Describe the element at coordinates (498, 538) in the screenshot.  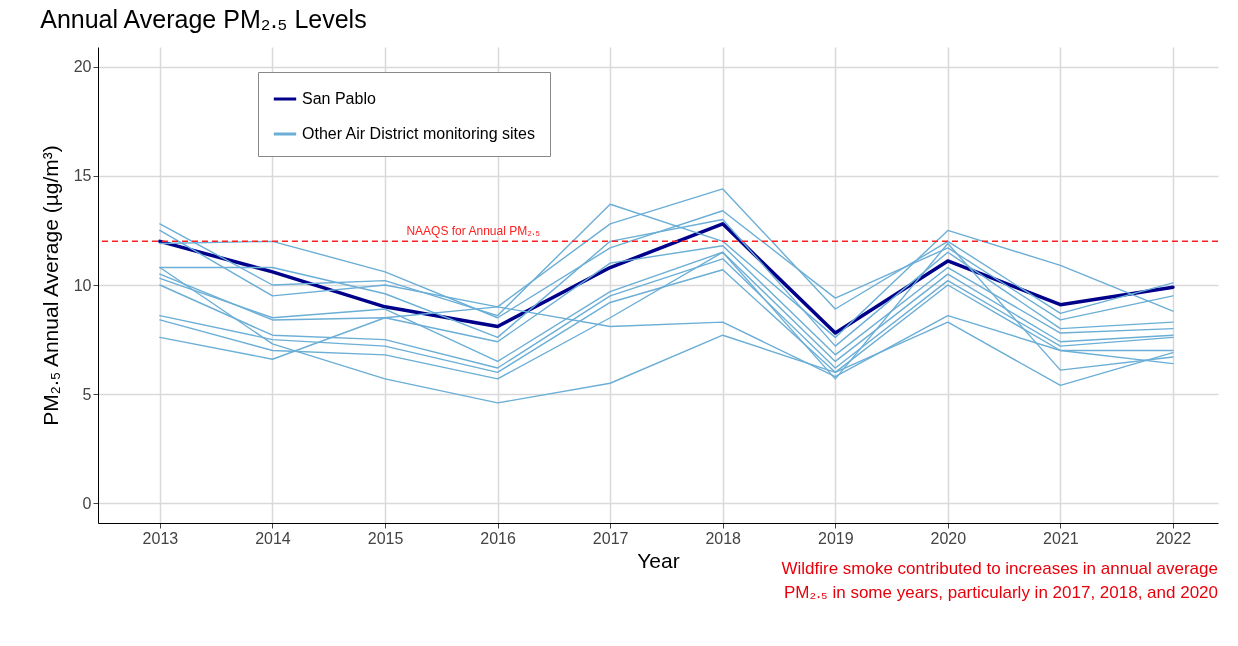
I see `x-tick-label: 2016` at that location.